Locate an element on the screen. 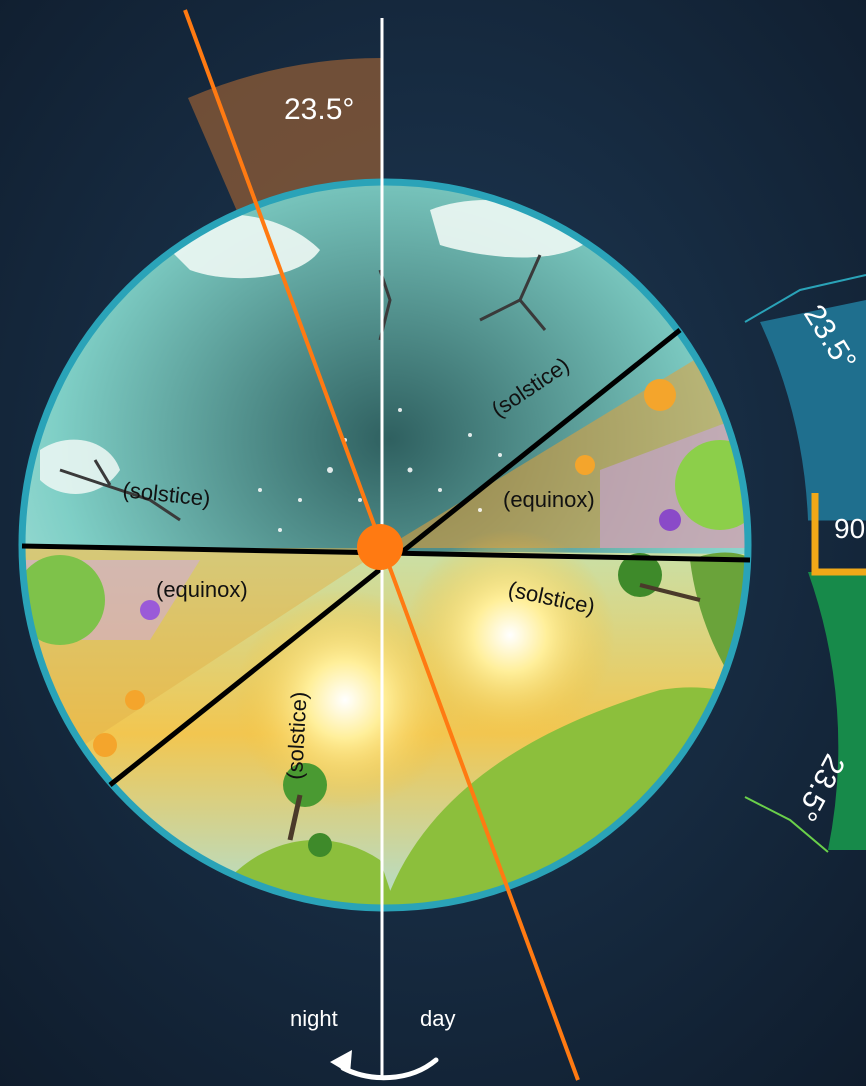 The height and width of the screenshot is (1086, 866). right-angle-marker is located at coordinates (838, 534).